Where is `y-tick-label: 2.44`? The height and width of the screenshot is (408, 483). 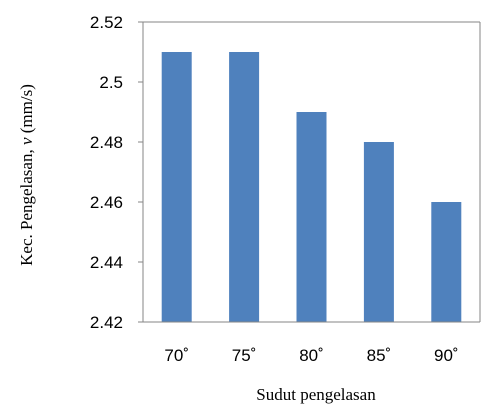
y-tick-label: 2.44 is located at coordinates (106, 262).